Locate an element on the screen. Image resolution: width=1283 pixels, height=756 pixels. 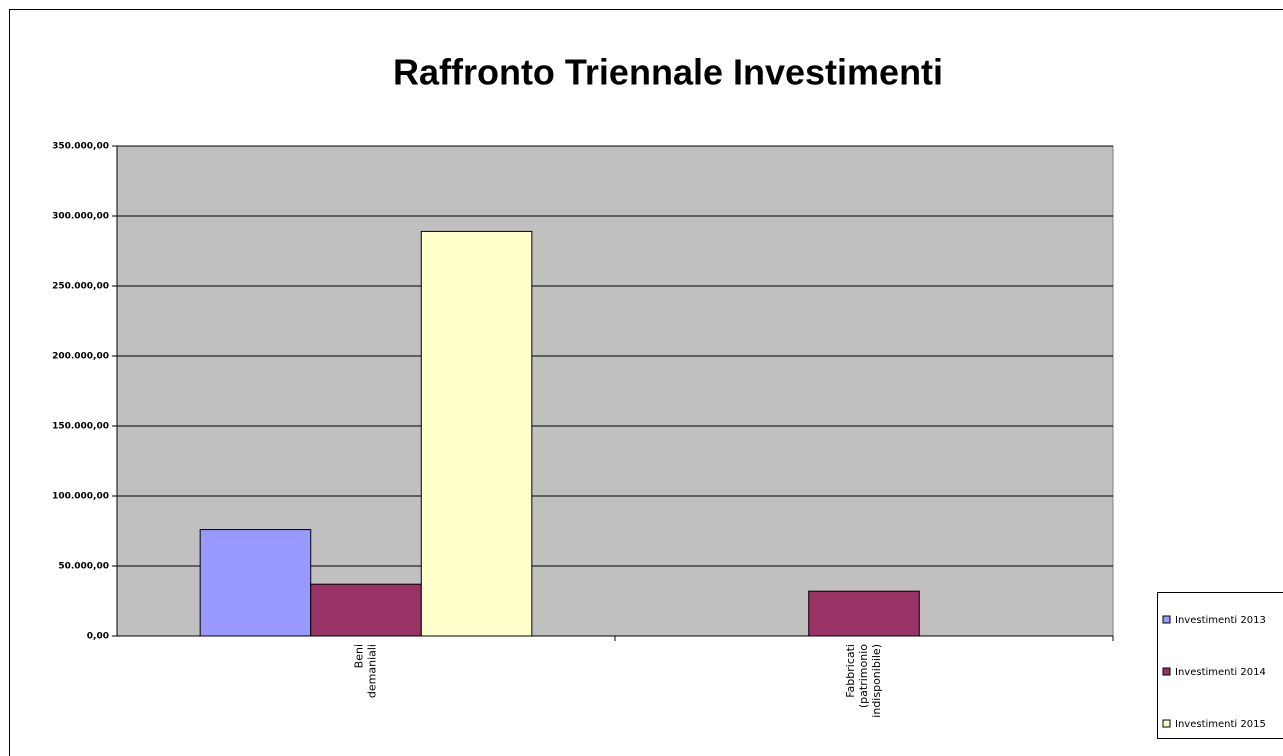
y-tick-label: 0,00 is located at coordinates (98, 637).